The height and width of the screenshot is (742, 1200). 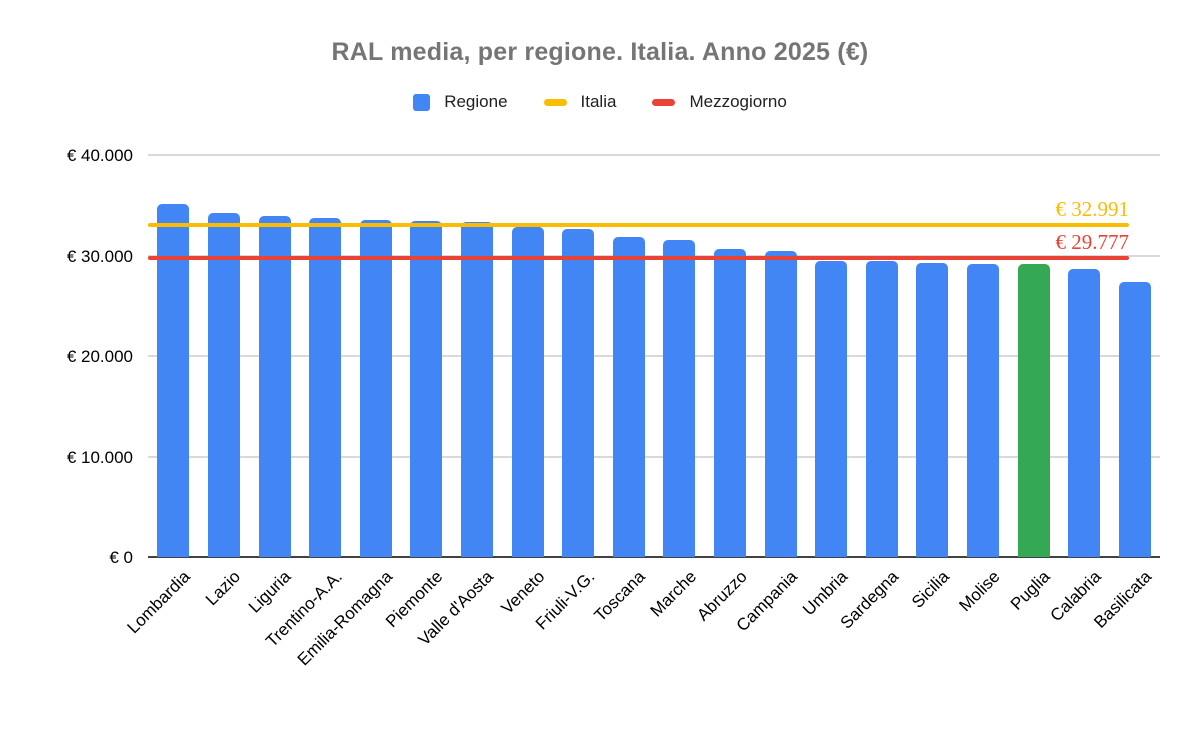 What do you see at coordinates (679, 398) in the screenshot?
I see `bar-marche` at bounding box center [679, 398].